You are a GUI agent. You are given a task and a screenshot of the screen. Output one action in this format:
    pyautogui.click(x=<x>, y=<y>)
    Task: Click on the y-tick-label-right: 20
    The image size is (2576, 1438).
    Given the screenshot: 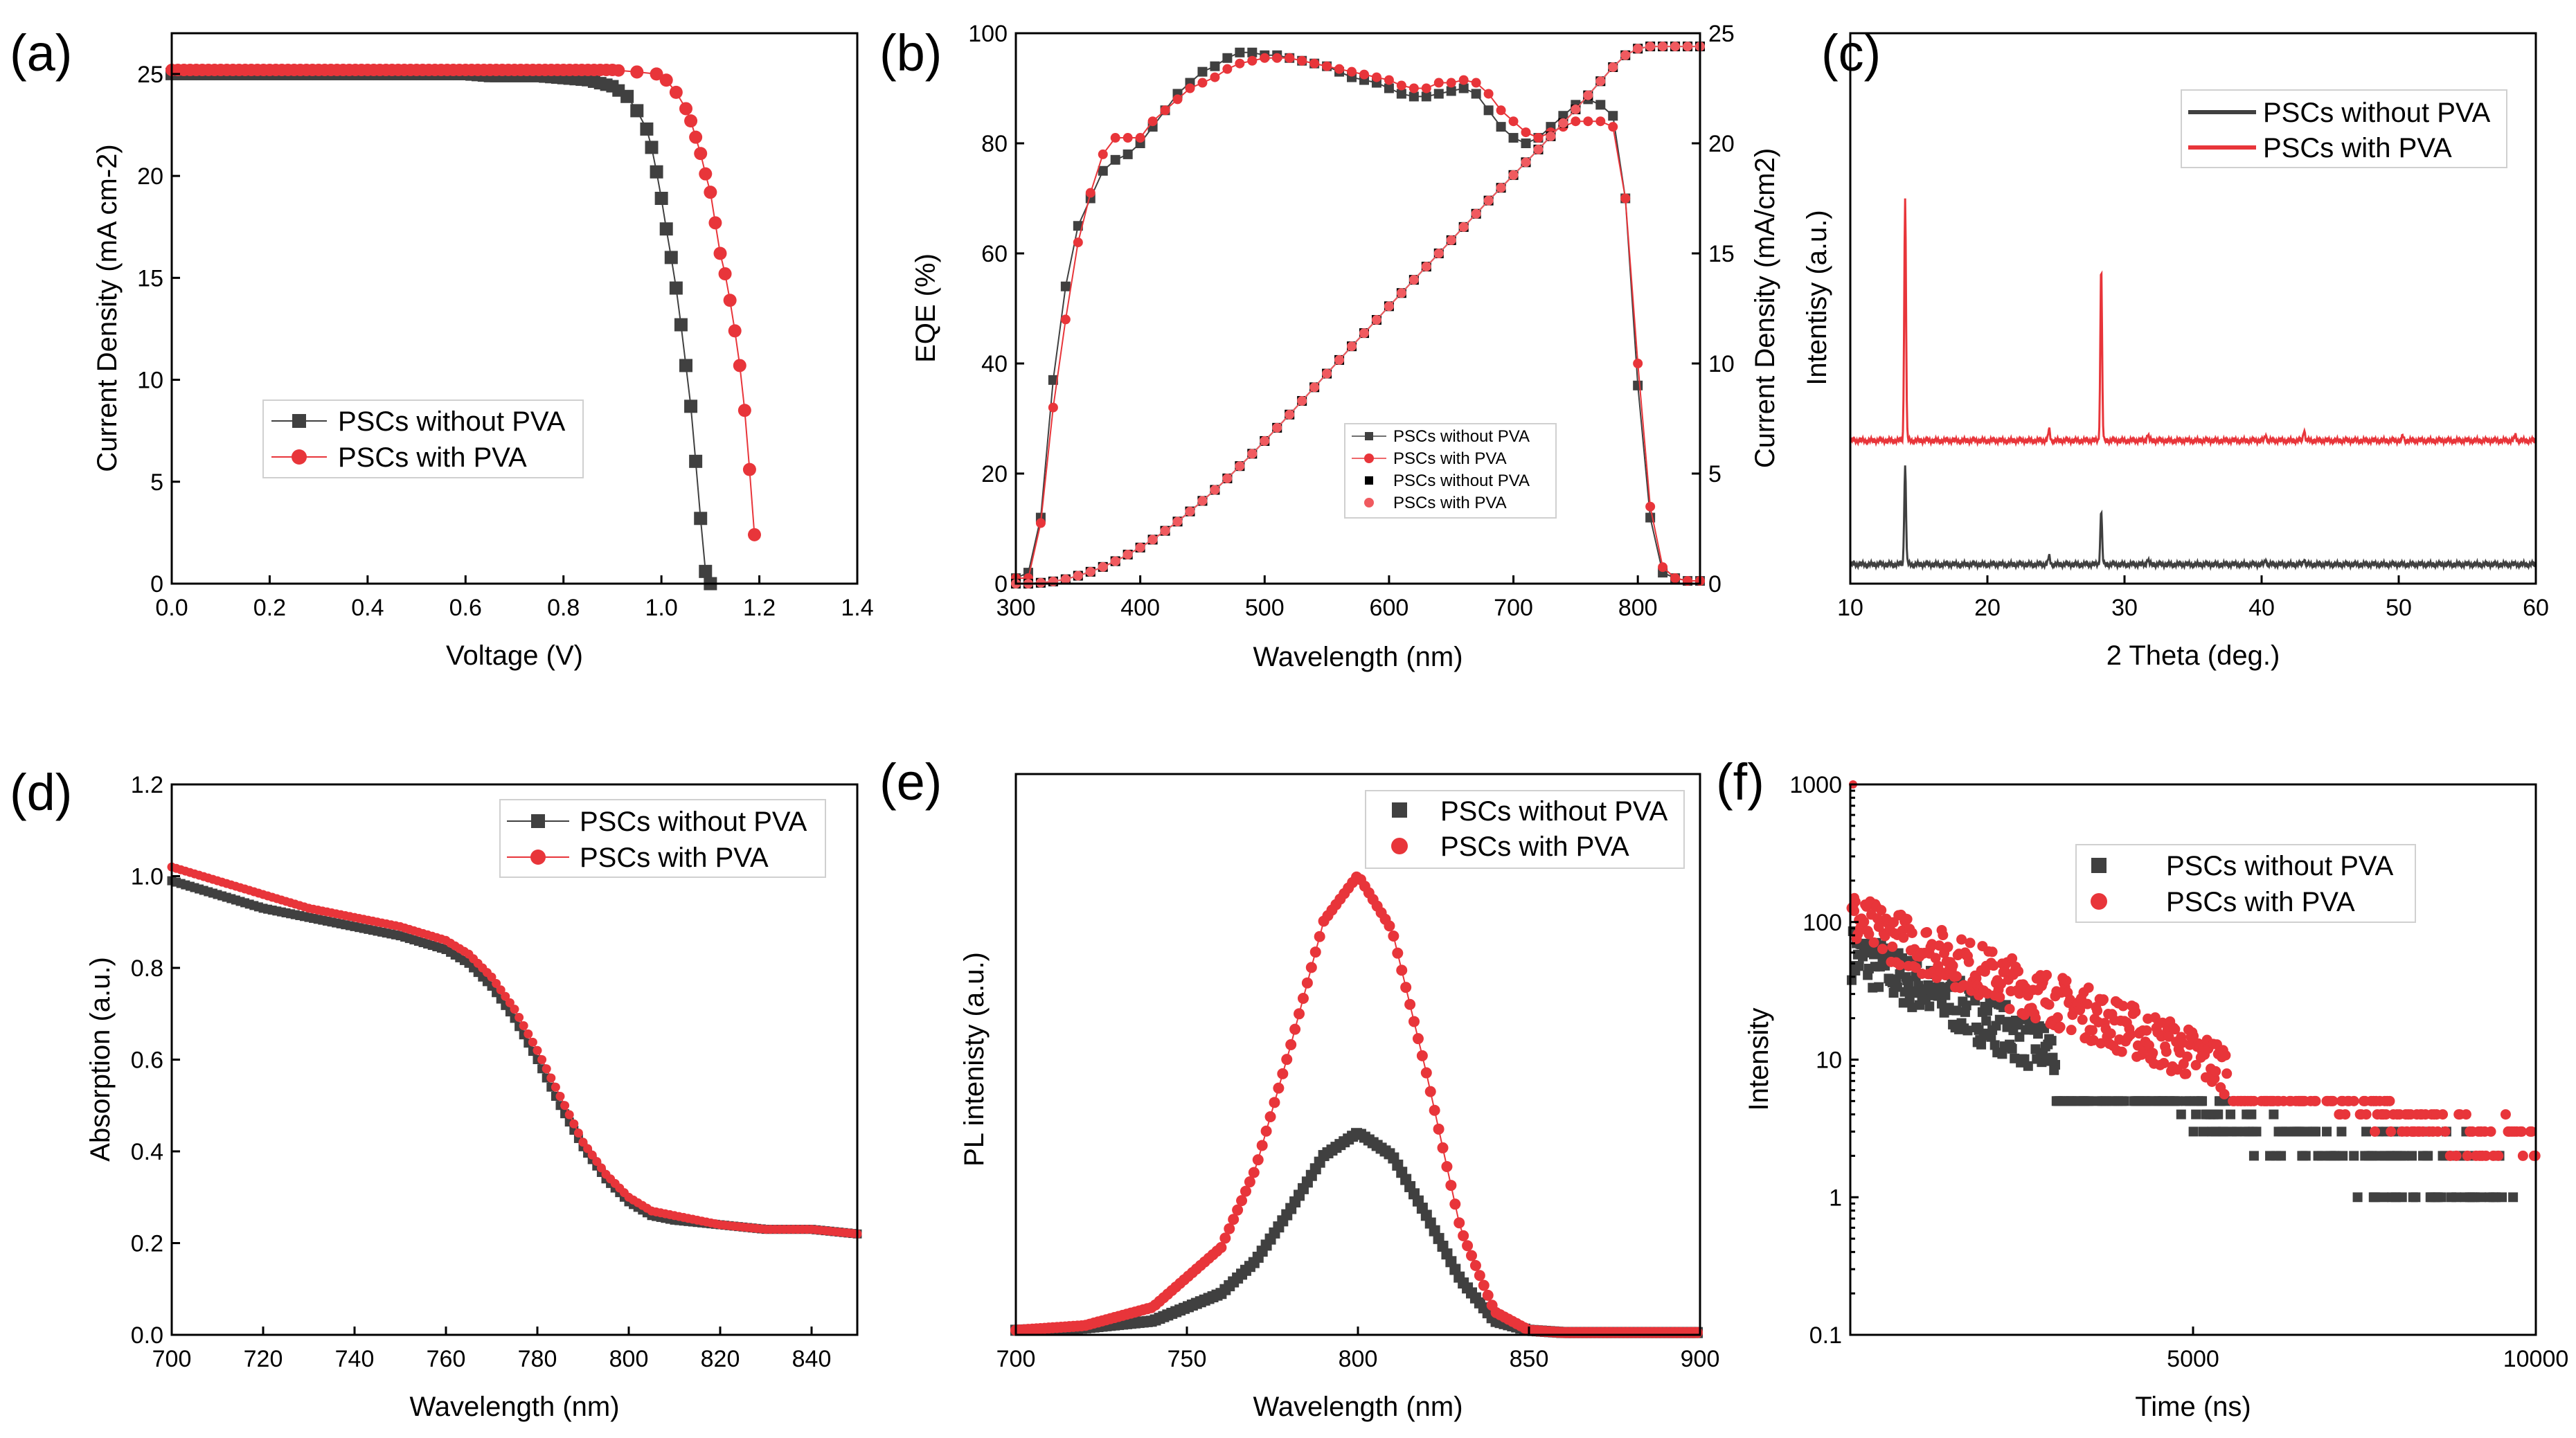 What is the action you would take?
    pyautogui.click(x=1721, y=144)
    